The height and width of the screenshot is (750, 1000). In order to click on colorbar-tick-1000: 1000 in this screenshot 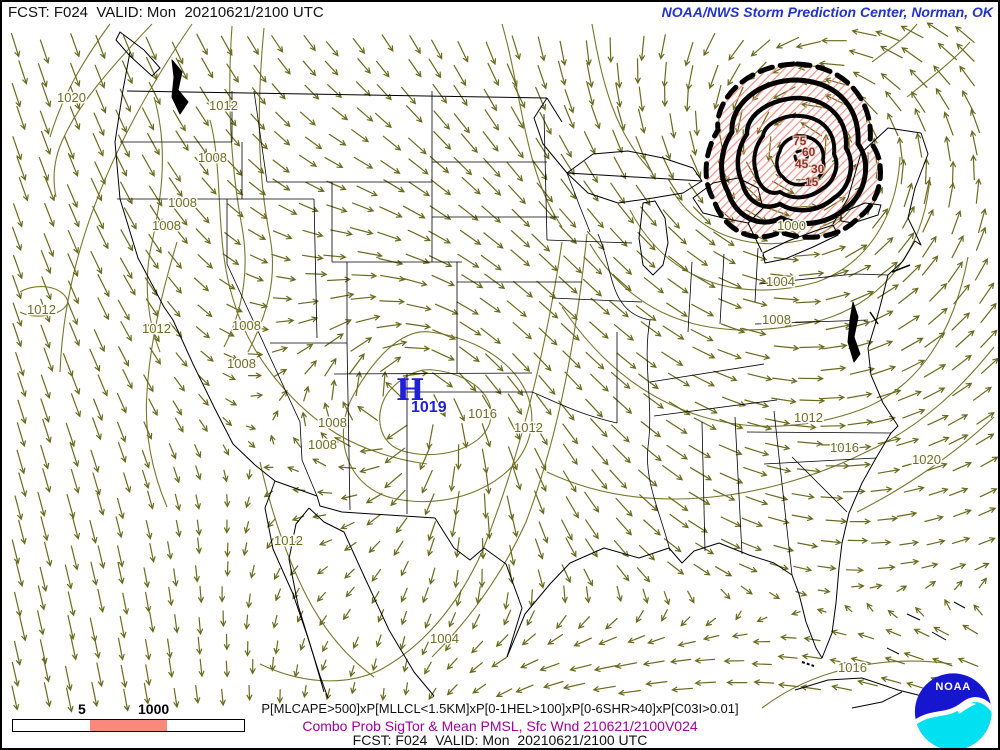, I will do `click(154, 709)`.